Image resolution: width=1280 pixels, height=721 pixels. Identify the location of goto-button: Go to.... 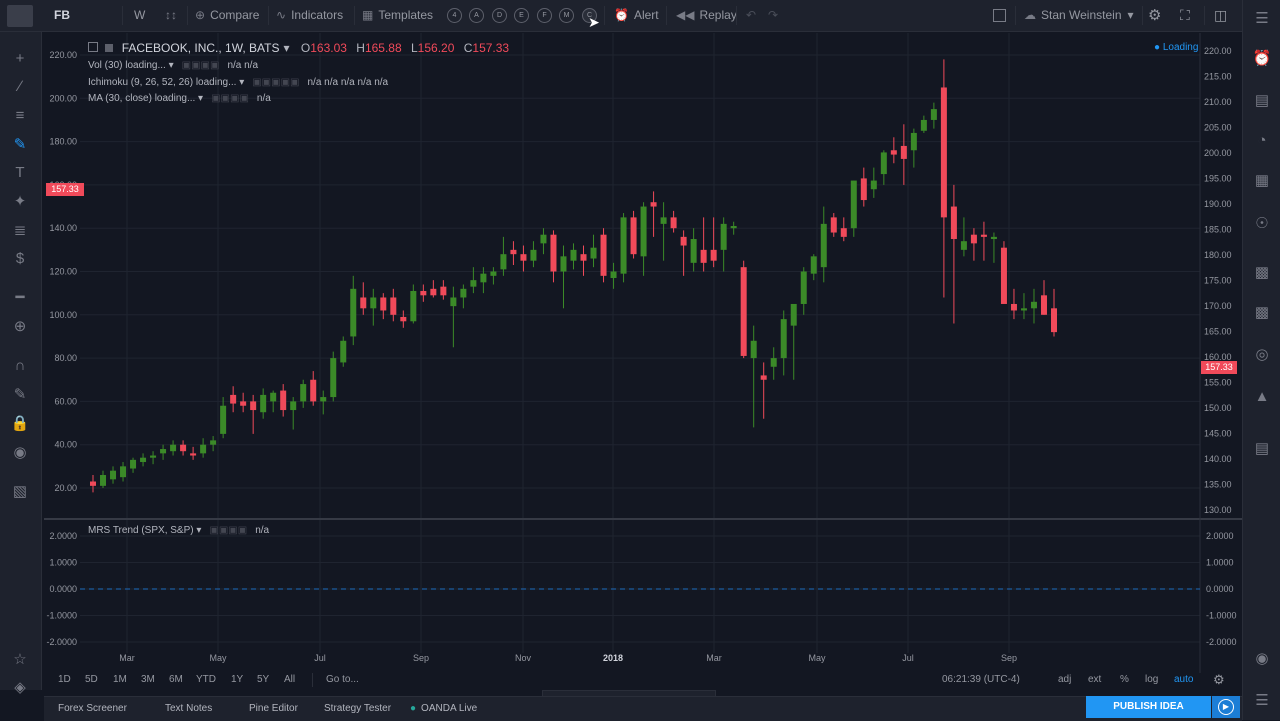
(342, 680).